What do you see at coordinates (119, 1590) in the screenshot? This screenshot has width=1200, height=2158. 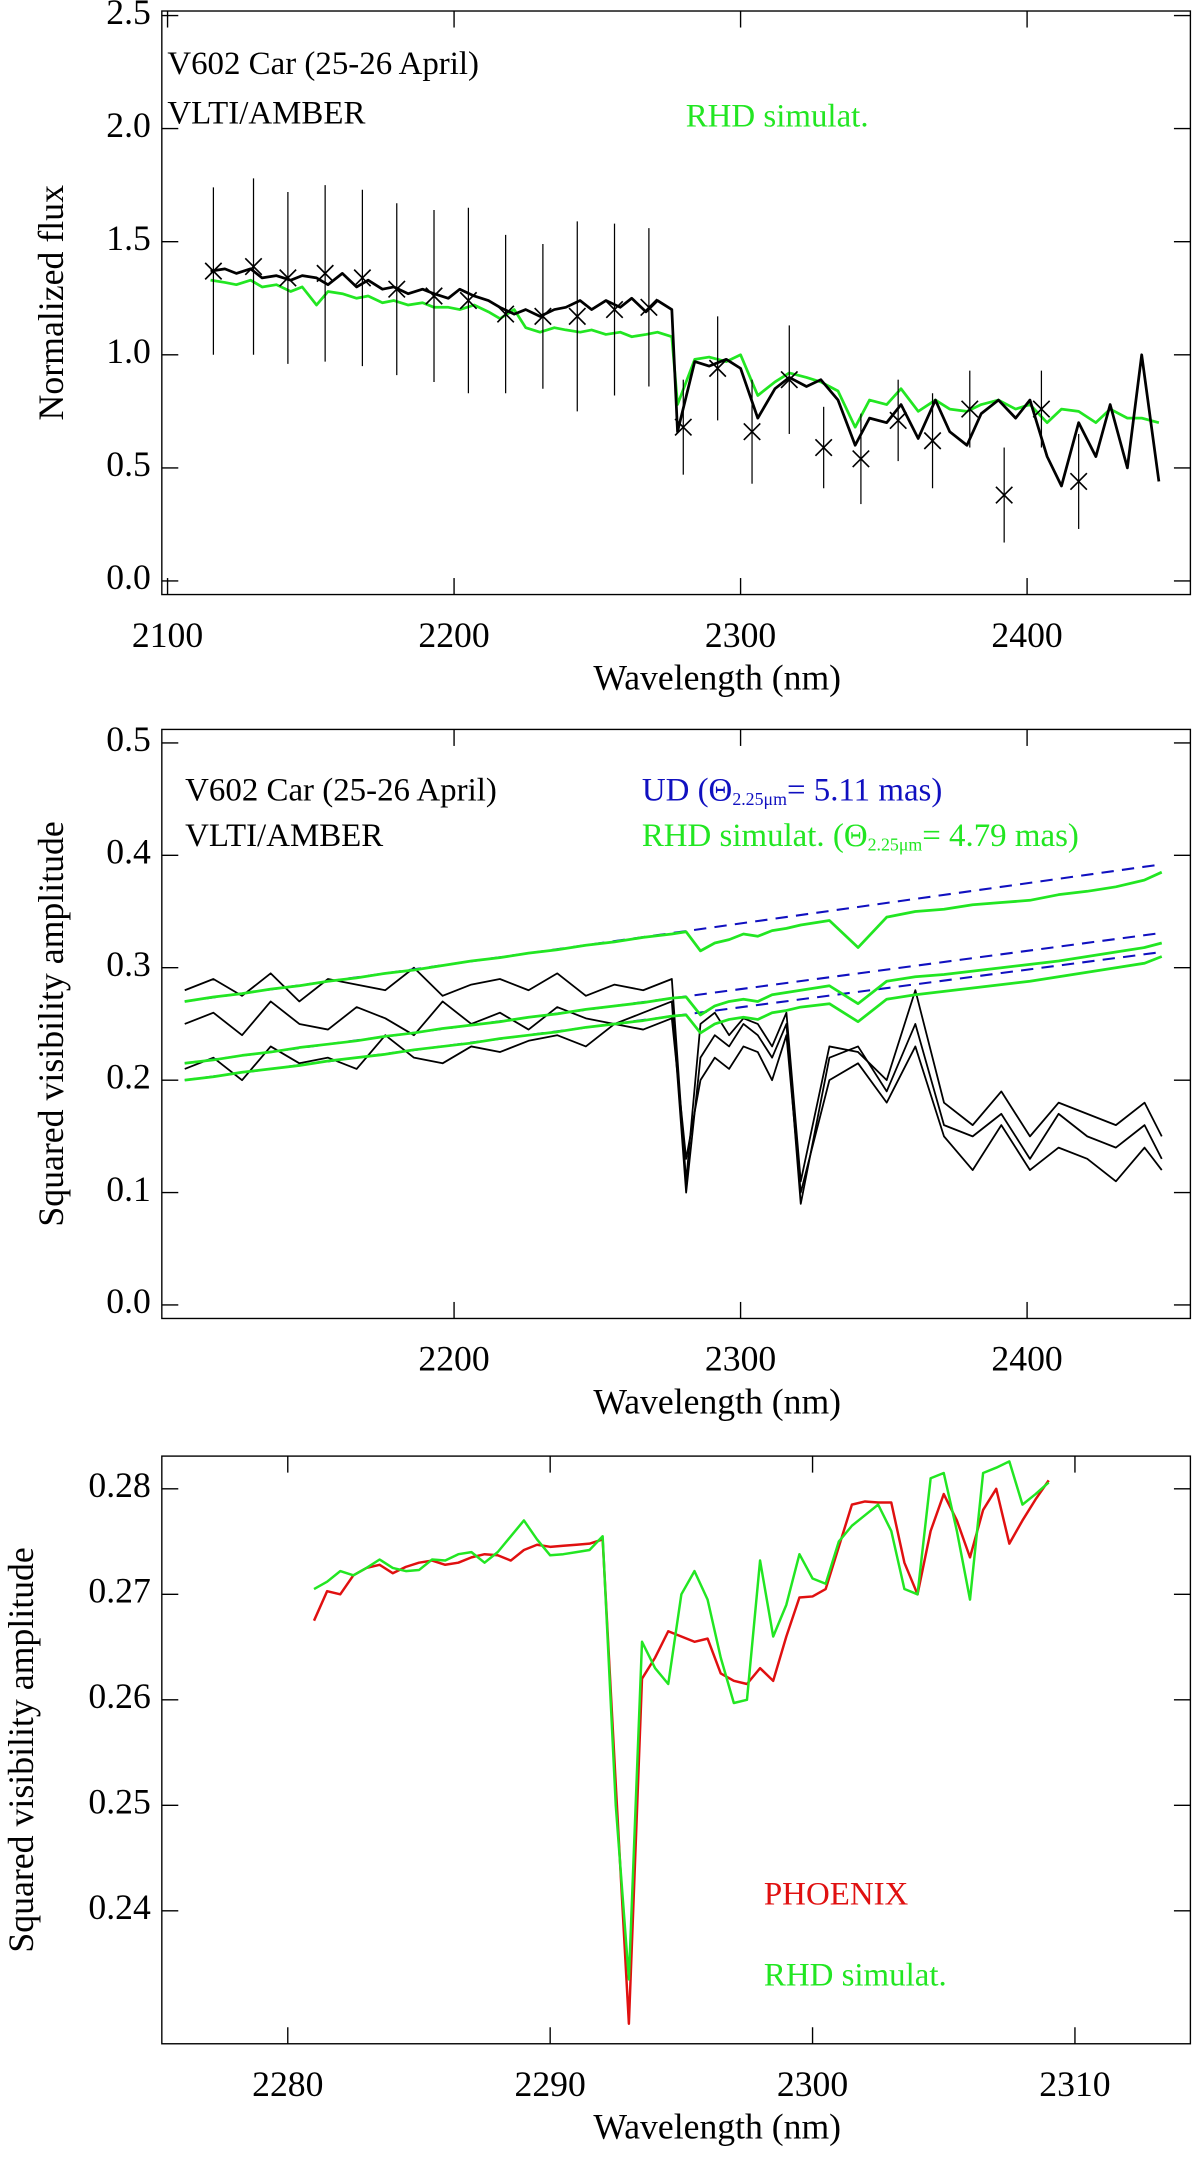 I see `y-tick-label: 0.27` at bounding box center [119, 1590].